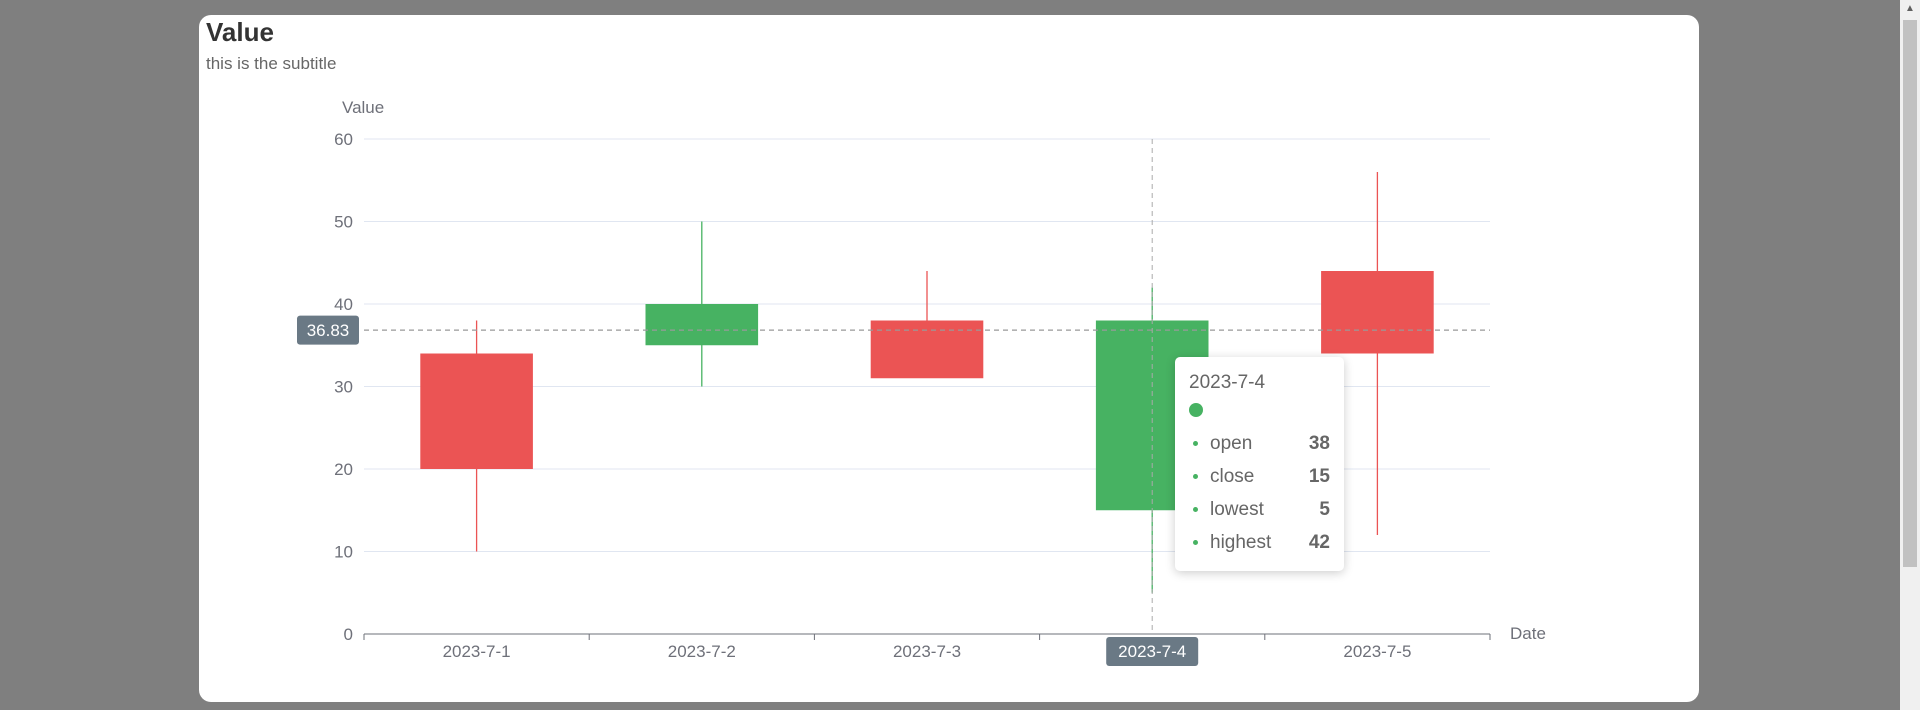 The height and width of the screenshot is (710, 1920). I want to click on tooltip-row-close: close 15, so click(1259, 476).